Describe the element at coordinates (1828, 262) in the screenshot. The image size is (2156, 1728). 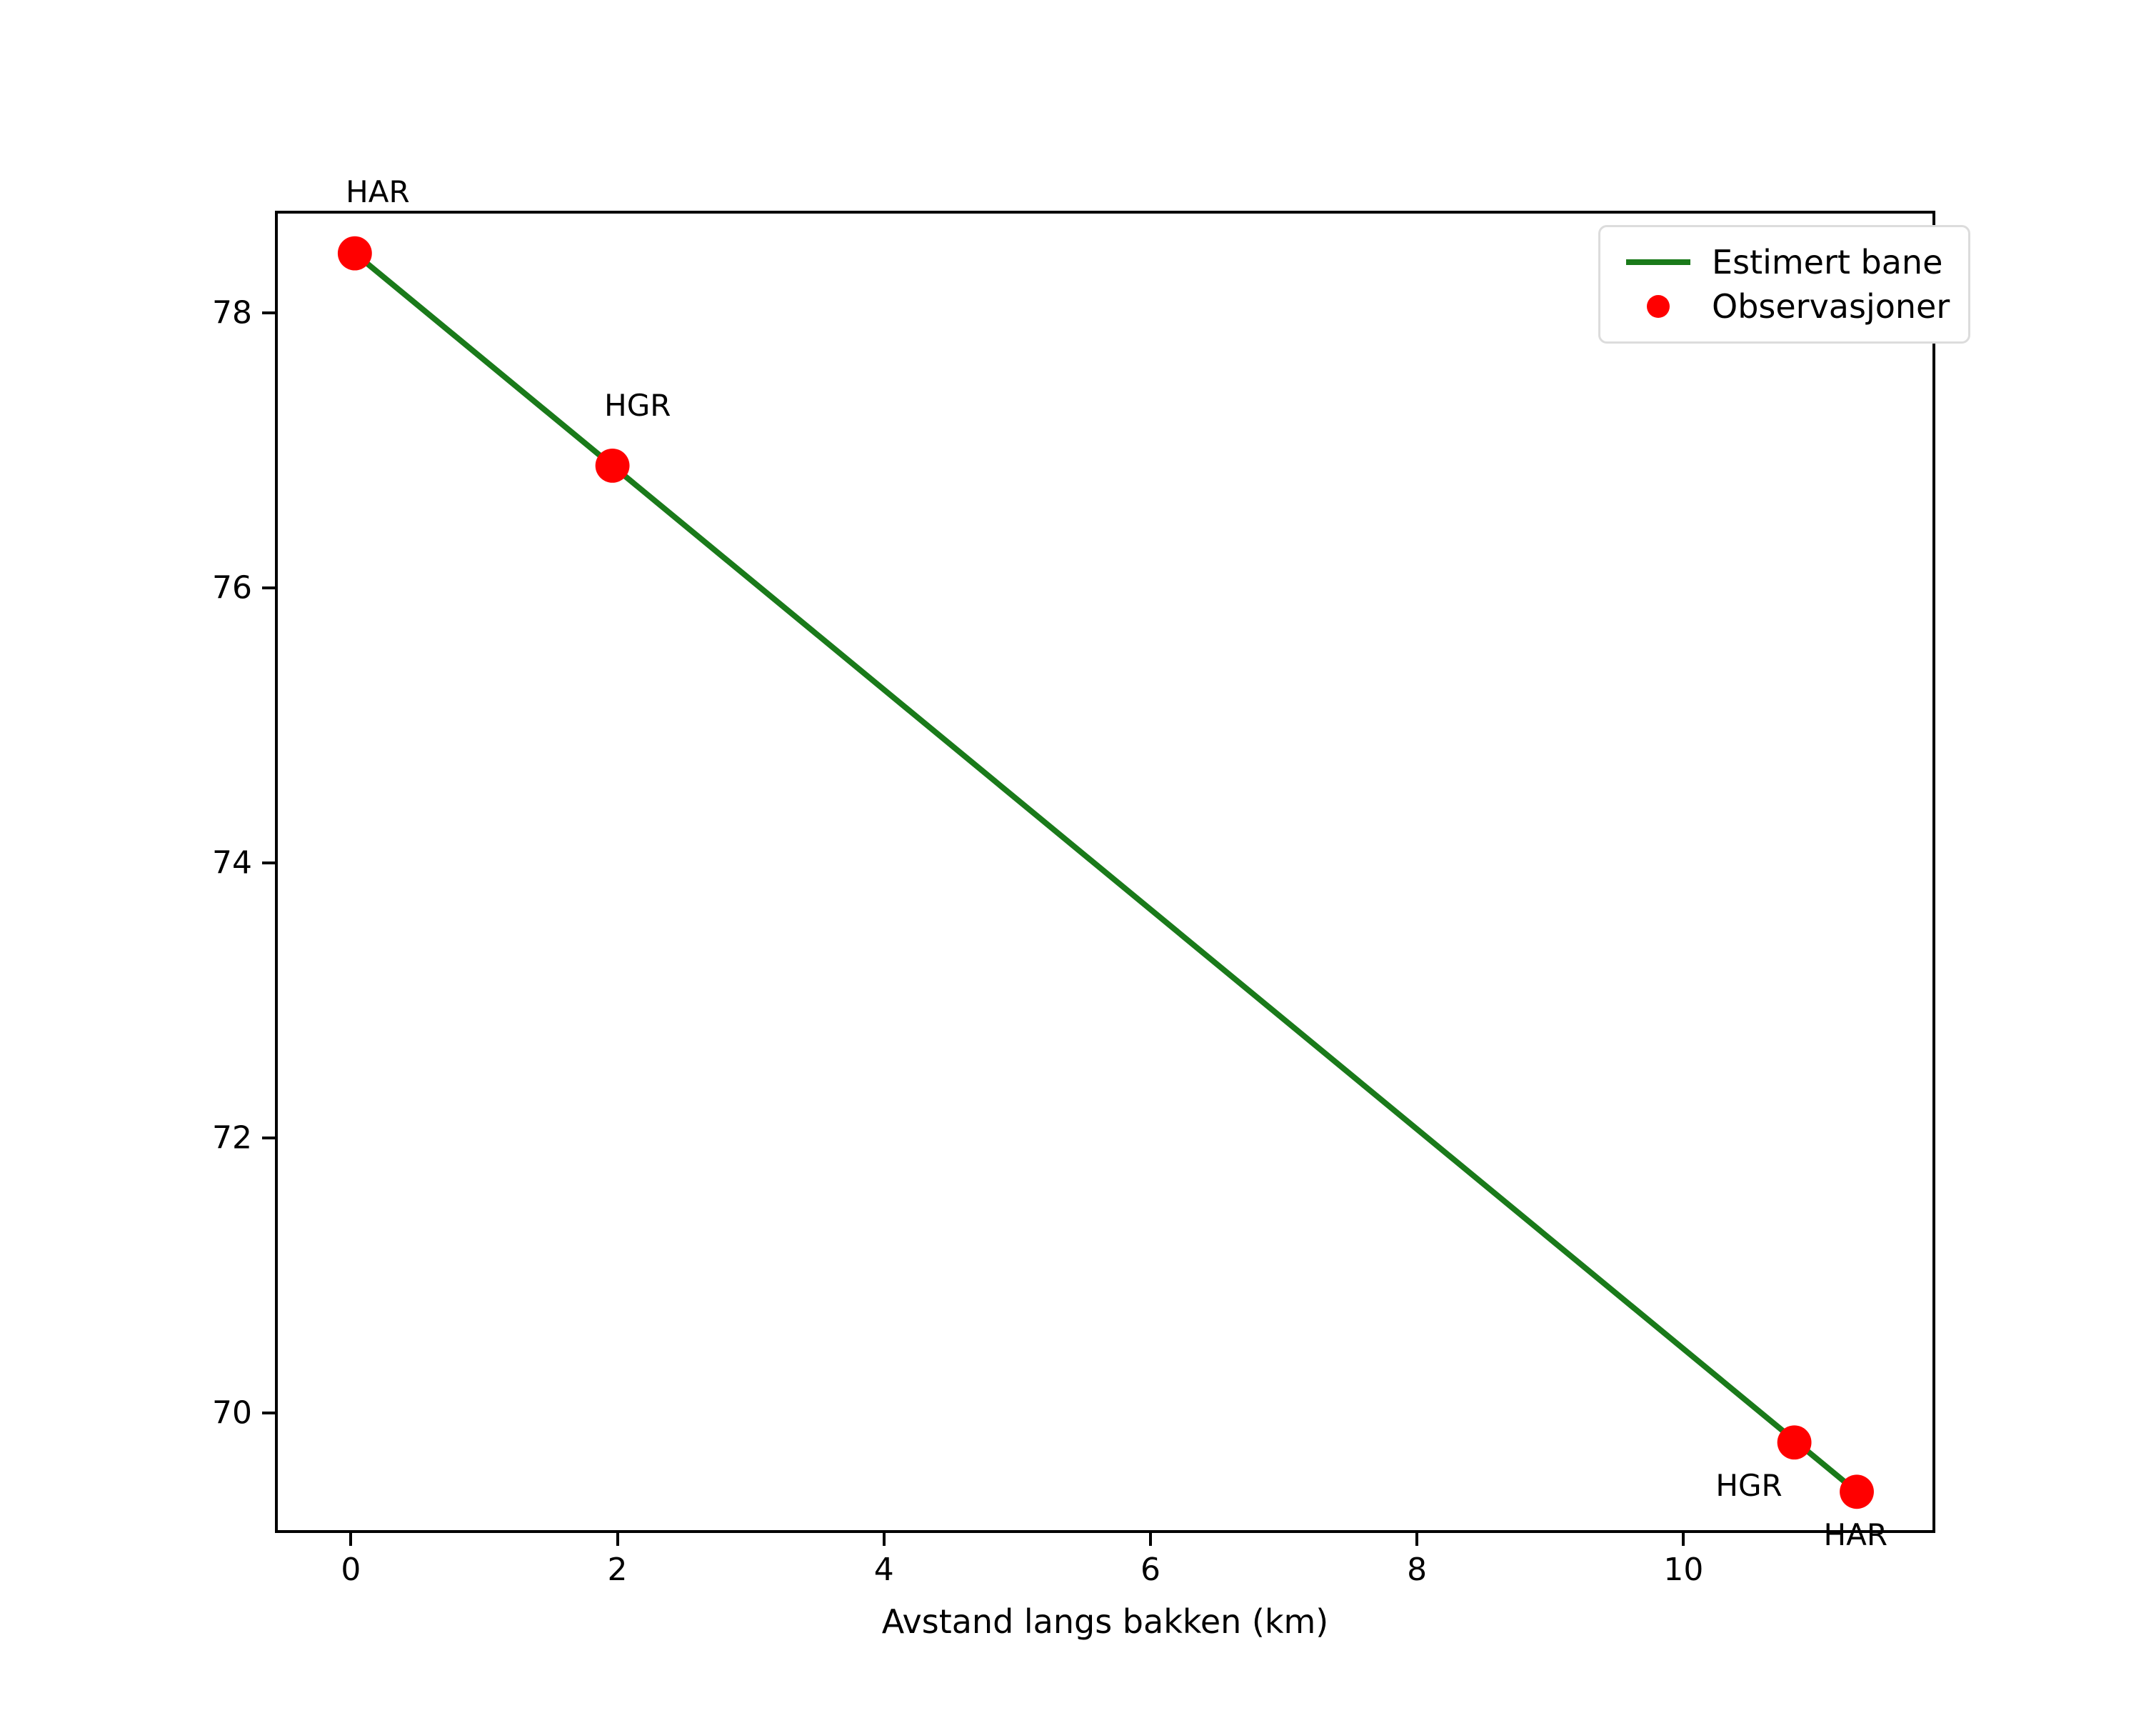
I see `legend-label-estimert-bane: Estimert bane` at that location.